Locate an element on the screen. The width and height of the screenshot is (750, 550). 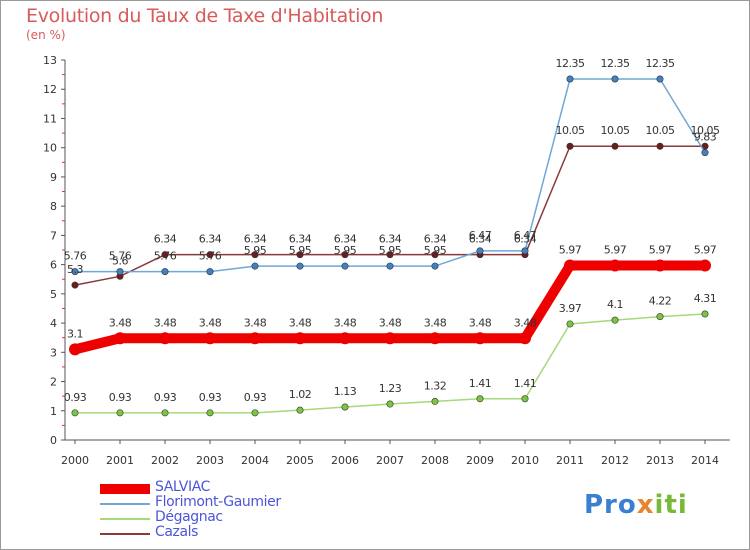
legend-swatch-cazals is located at coordinates (125, 534).